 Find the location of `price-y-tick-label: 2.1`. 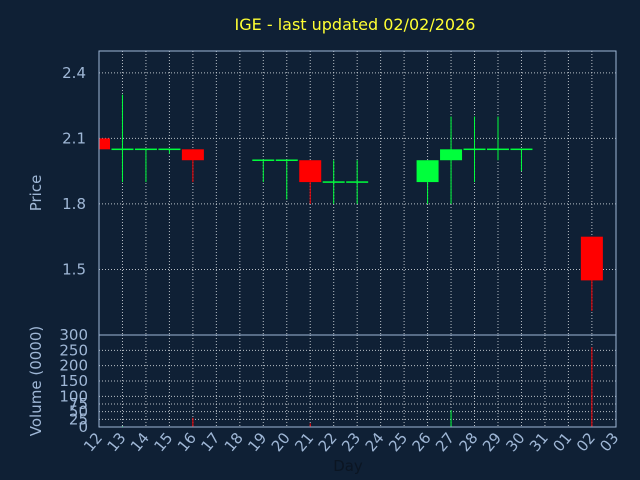

price-y-tick-label: 2.1 is located at coordinates (74, 138).